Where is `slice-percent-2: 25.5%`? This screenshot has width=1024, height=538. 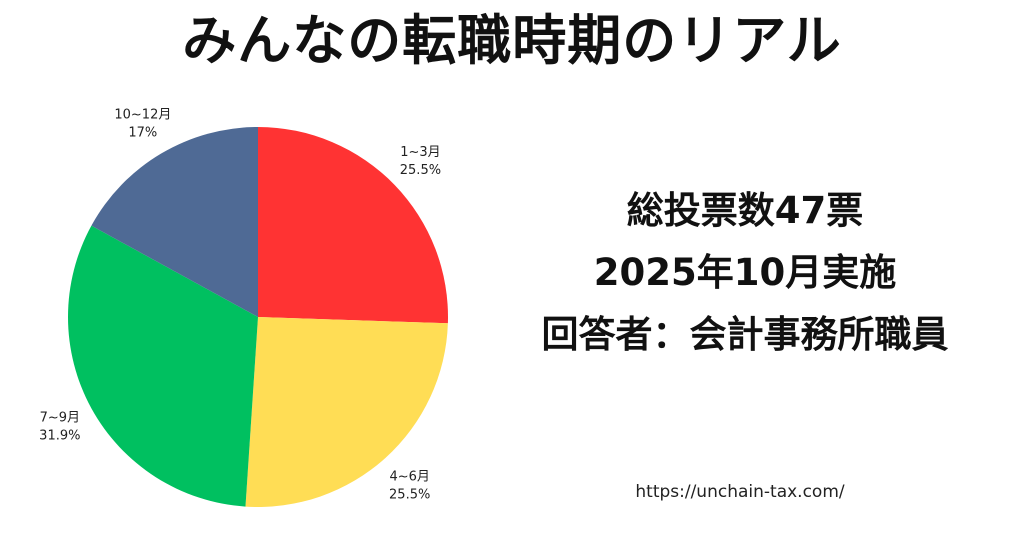 slice-percent-2: 25.5% is located at coordinates (409, 495).